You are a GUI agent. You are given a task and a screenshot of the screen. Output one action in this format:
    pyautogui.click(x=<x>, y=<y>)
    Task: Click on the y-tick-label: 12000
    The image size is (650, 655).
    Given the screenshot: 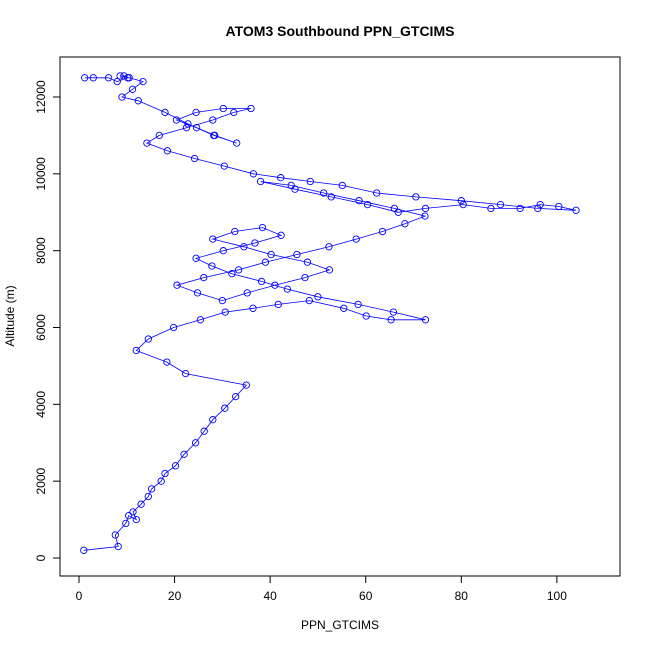 What is the action you would take?
    pyautogui.click(x=41, y=97)
    